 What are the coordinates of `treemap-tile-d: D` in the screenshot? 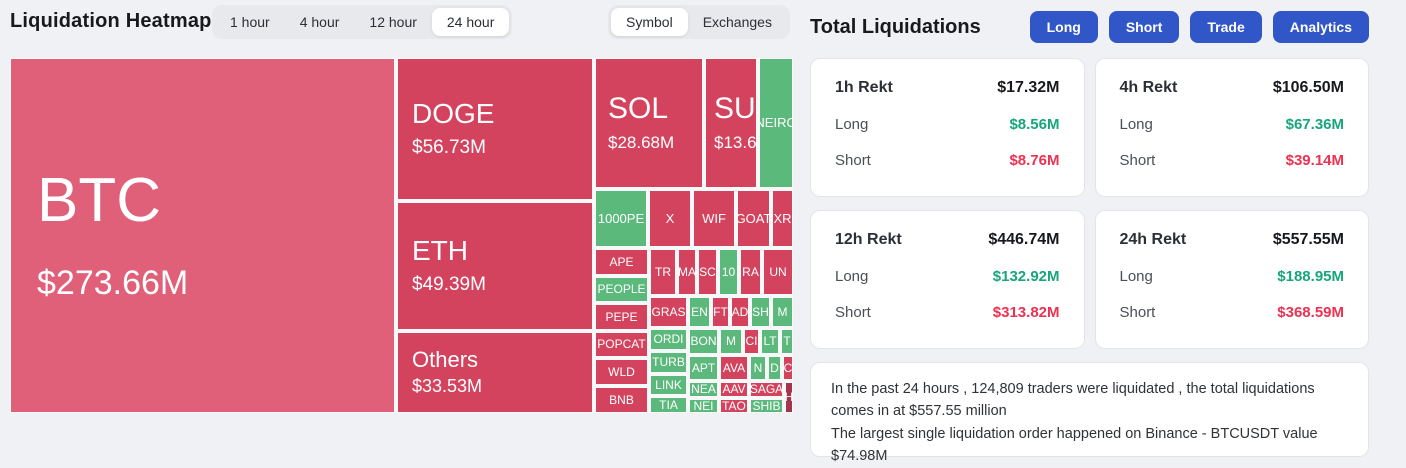 It's located at (774, 368).